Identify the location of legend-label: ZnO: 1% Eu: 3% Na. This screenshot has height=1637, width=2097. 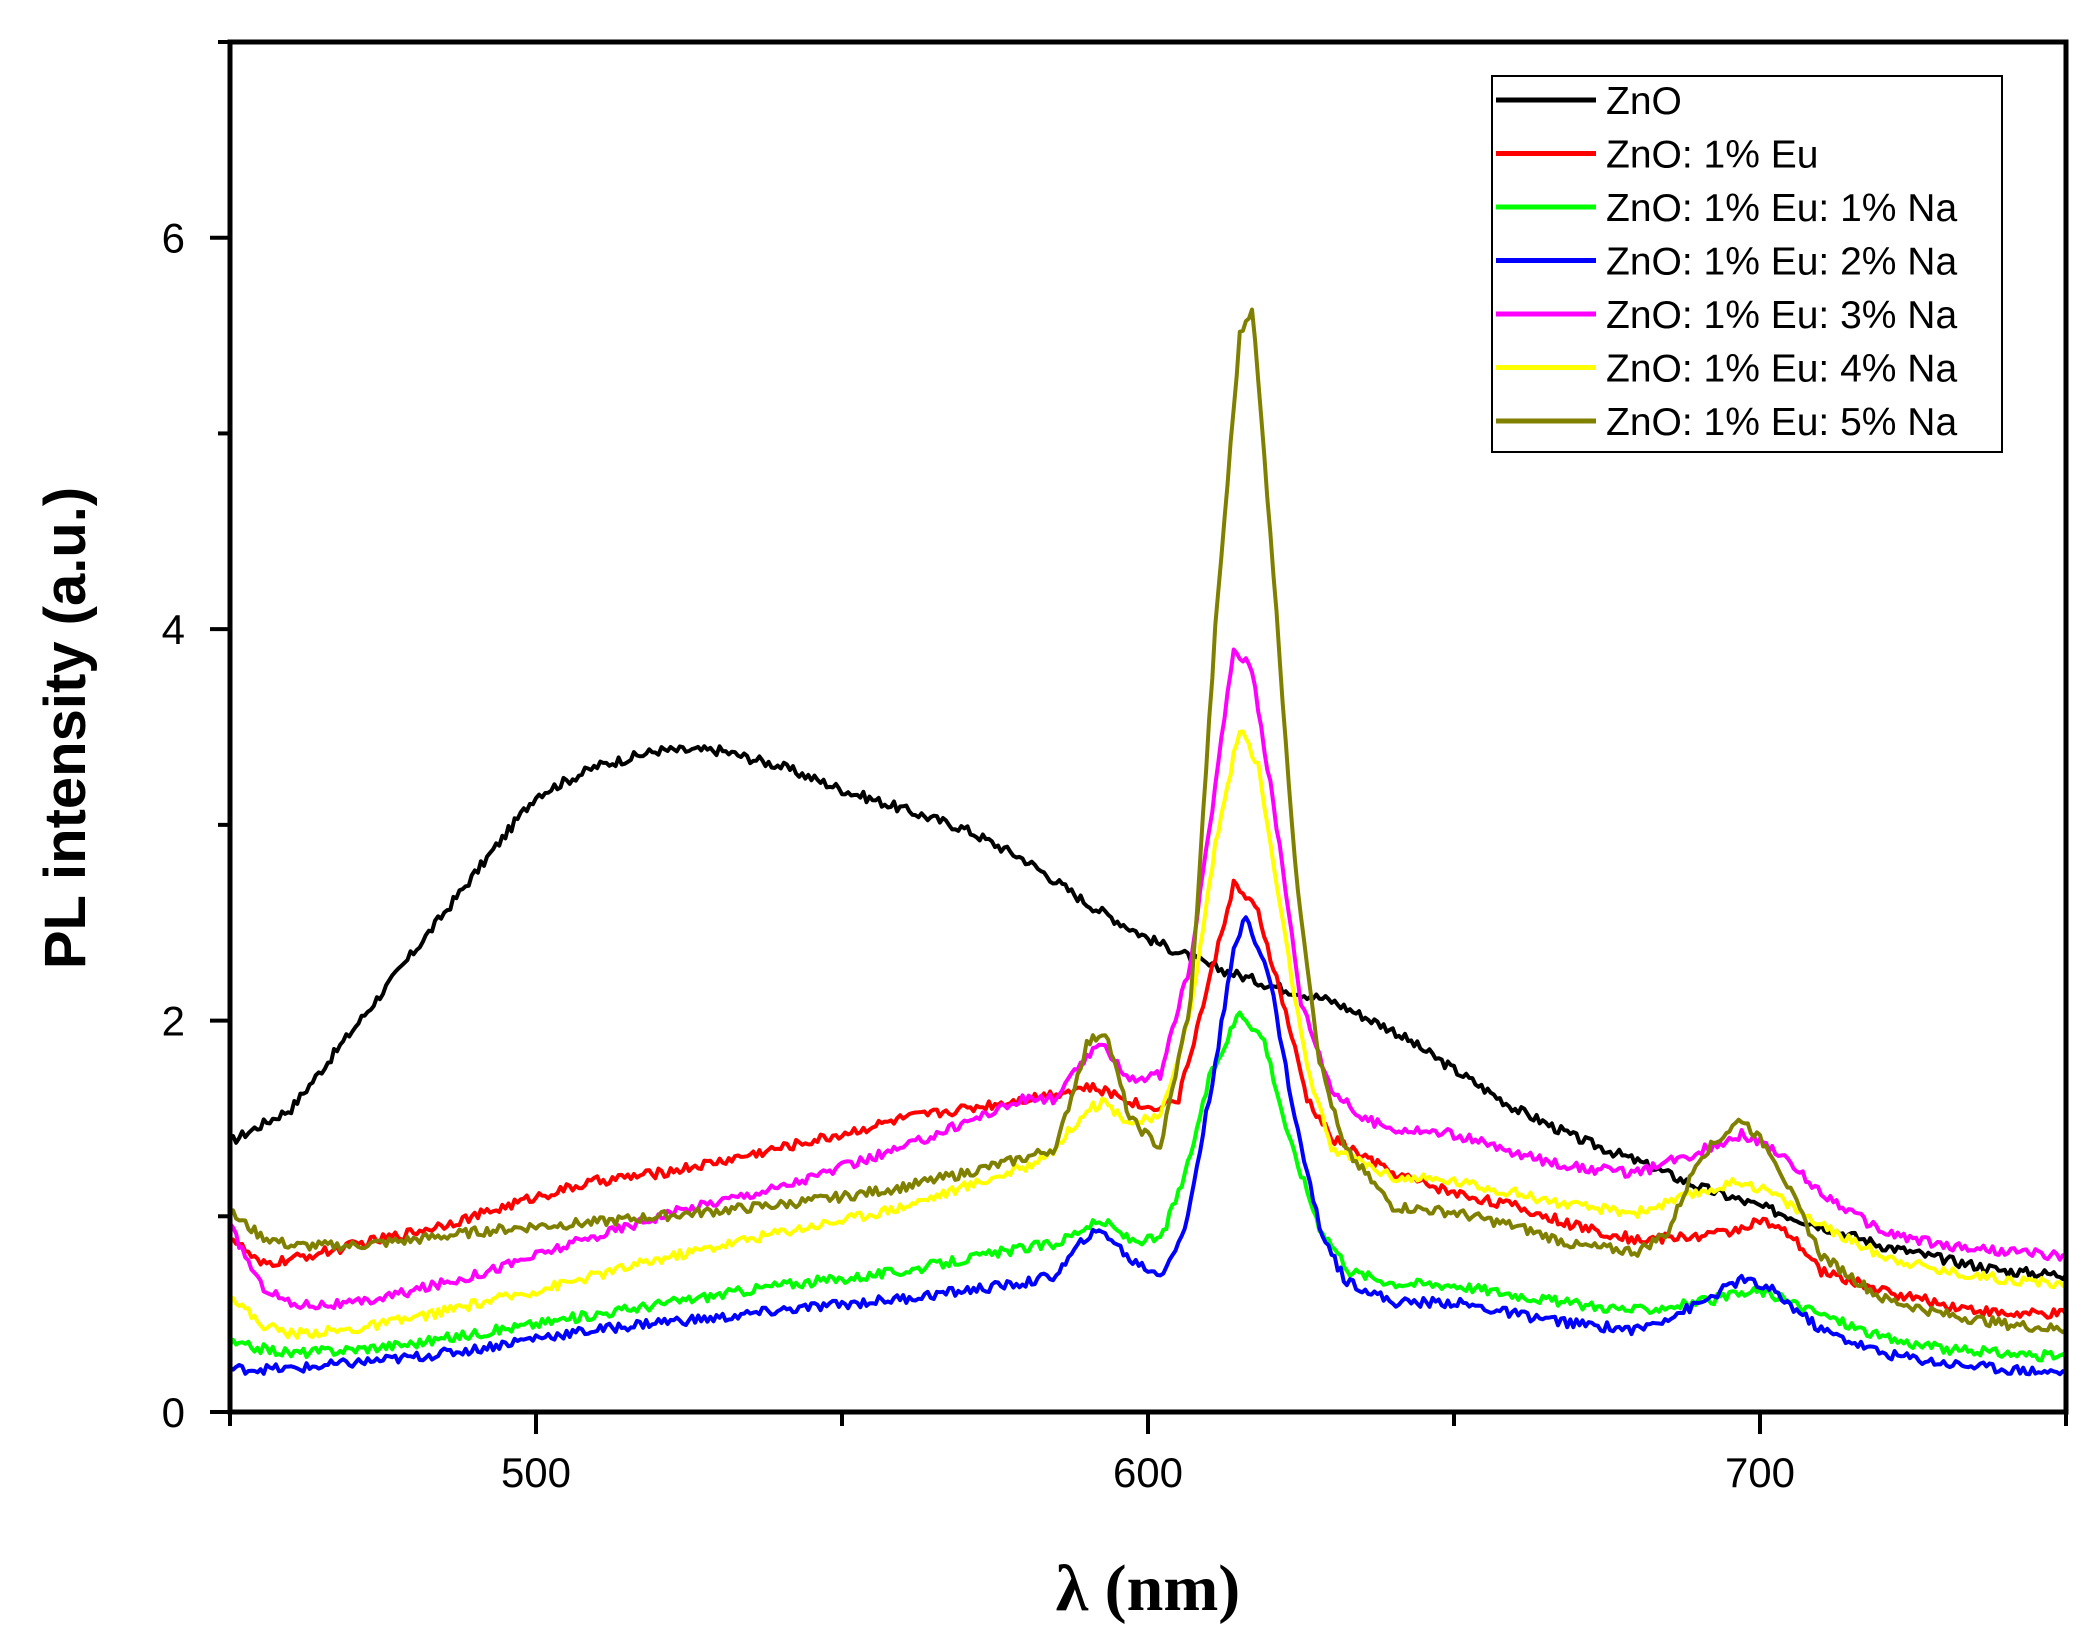
(1781, 315).